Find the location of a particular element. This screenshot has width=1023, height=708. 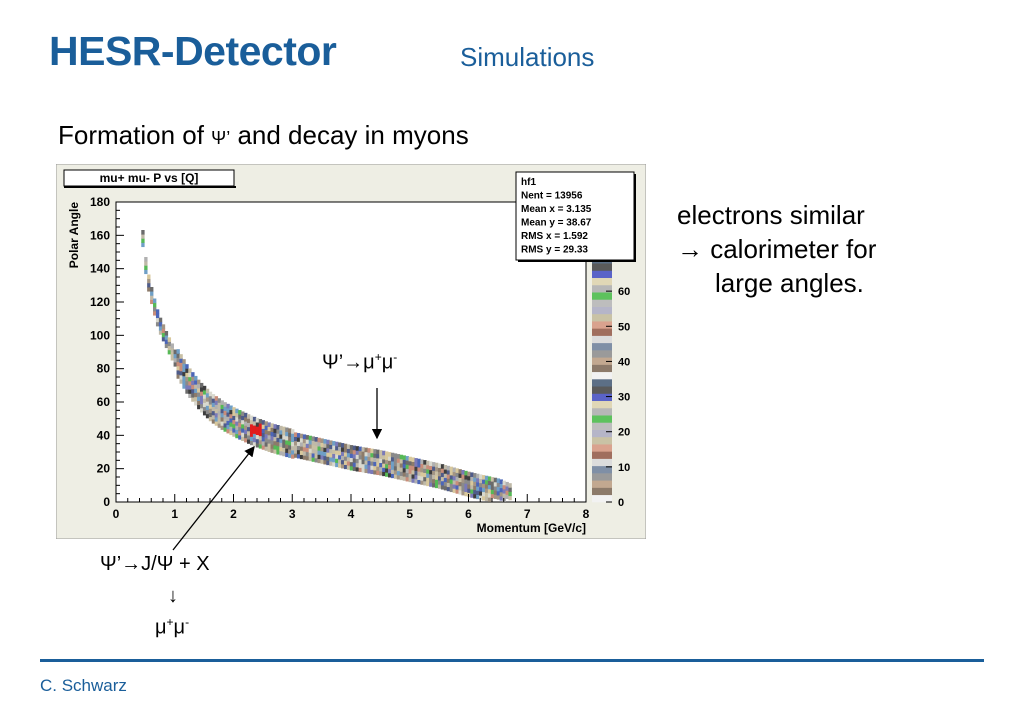

annotation-down-arrow: ↓ is located at coordinates (173, 596).